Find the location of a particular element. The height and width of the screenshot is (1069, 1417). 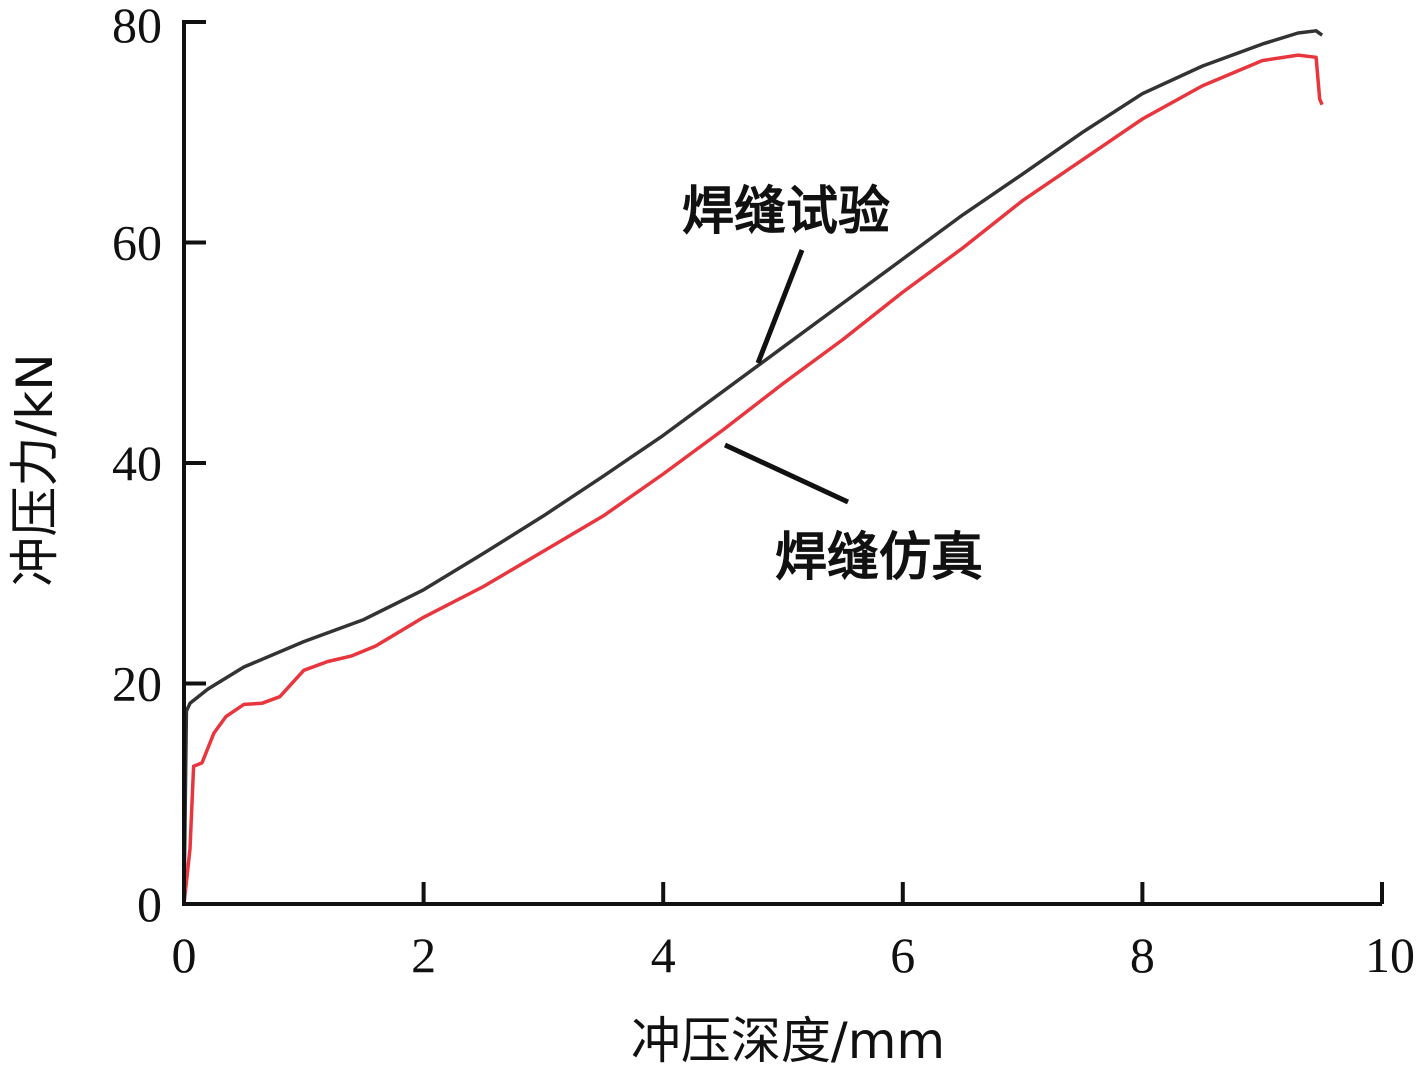

x-axis-title: 冲压深度/mm is located at coordinates (788, 1040).